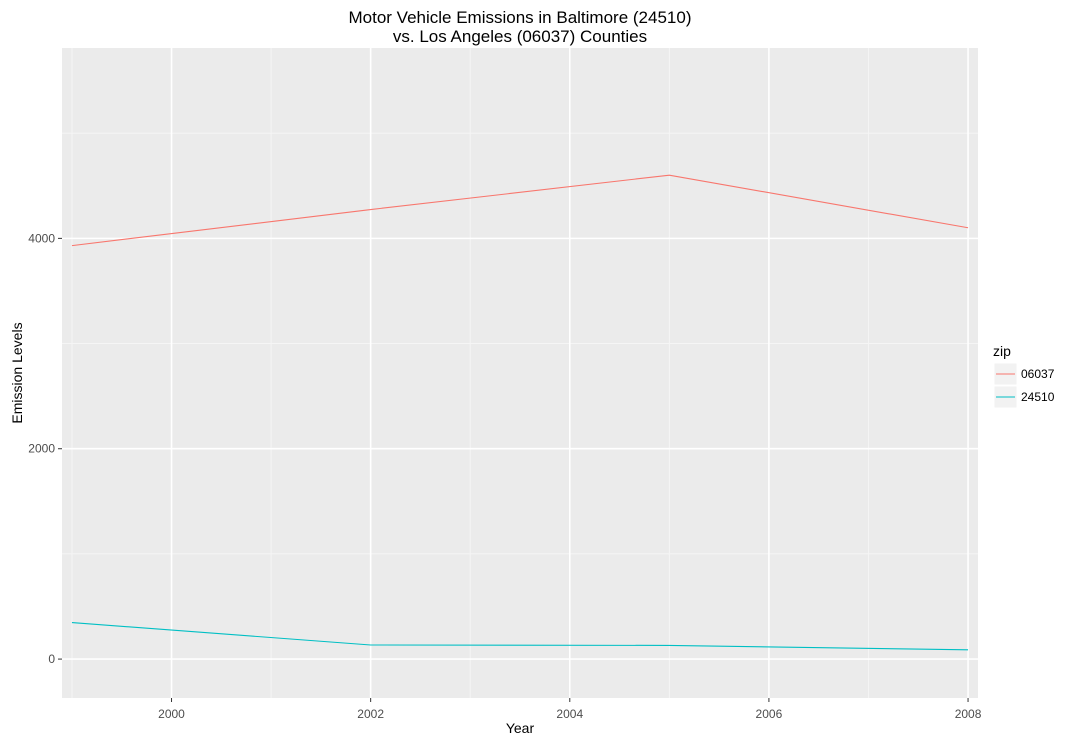  I want to click on y-axis-ticks: 0 2000 4000, so click(45, 448).